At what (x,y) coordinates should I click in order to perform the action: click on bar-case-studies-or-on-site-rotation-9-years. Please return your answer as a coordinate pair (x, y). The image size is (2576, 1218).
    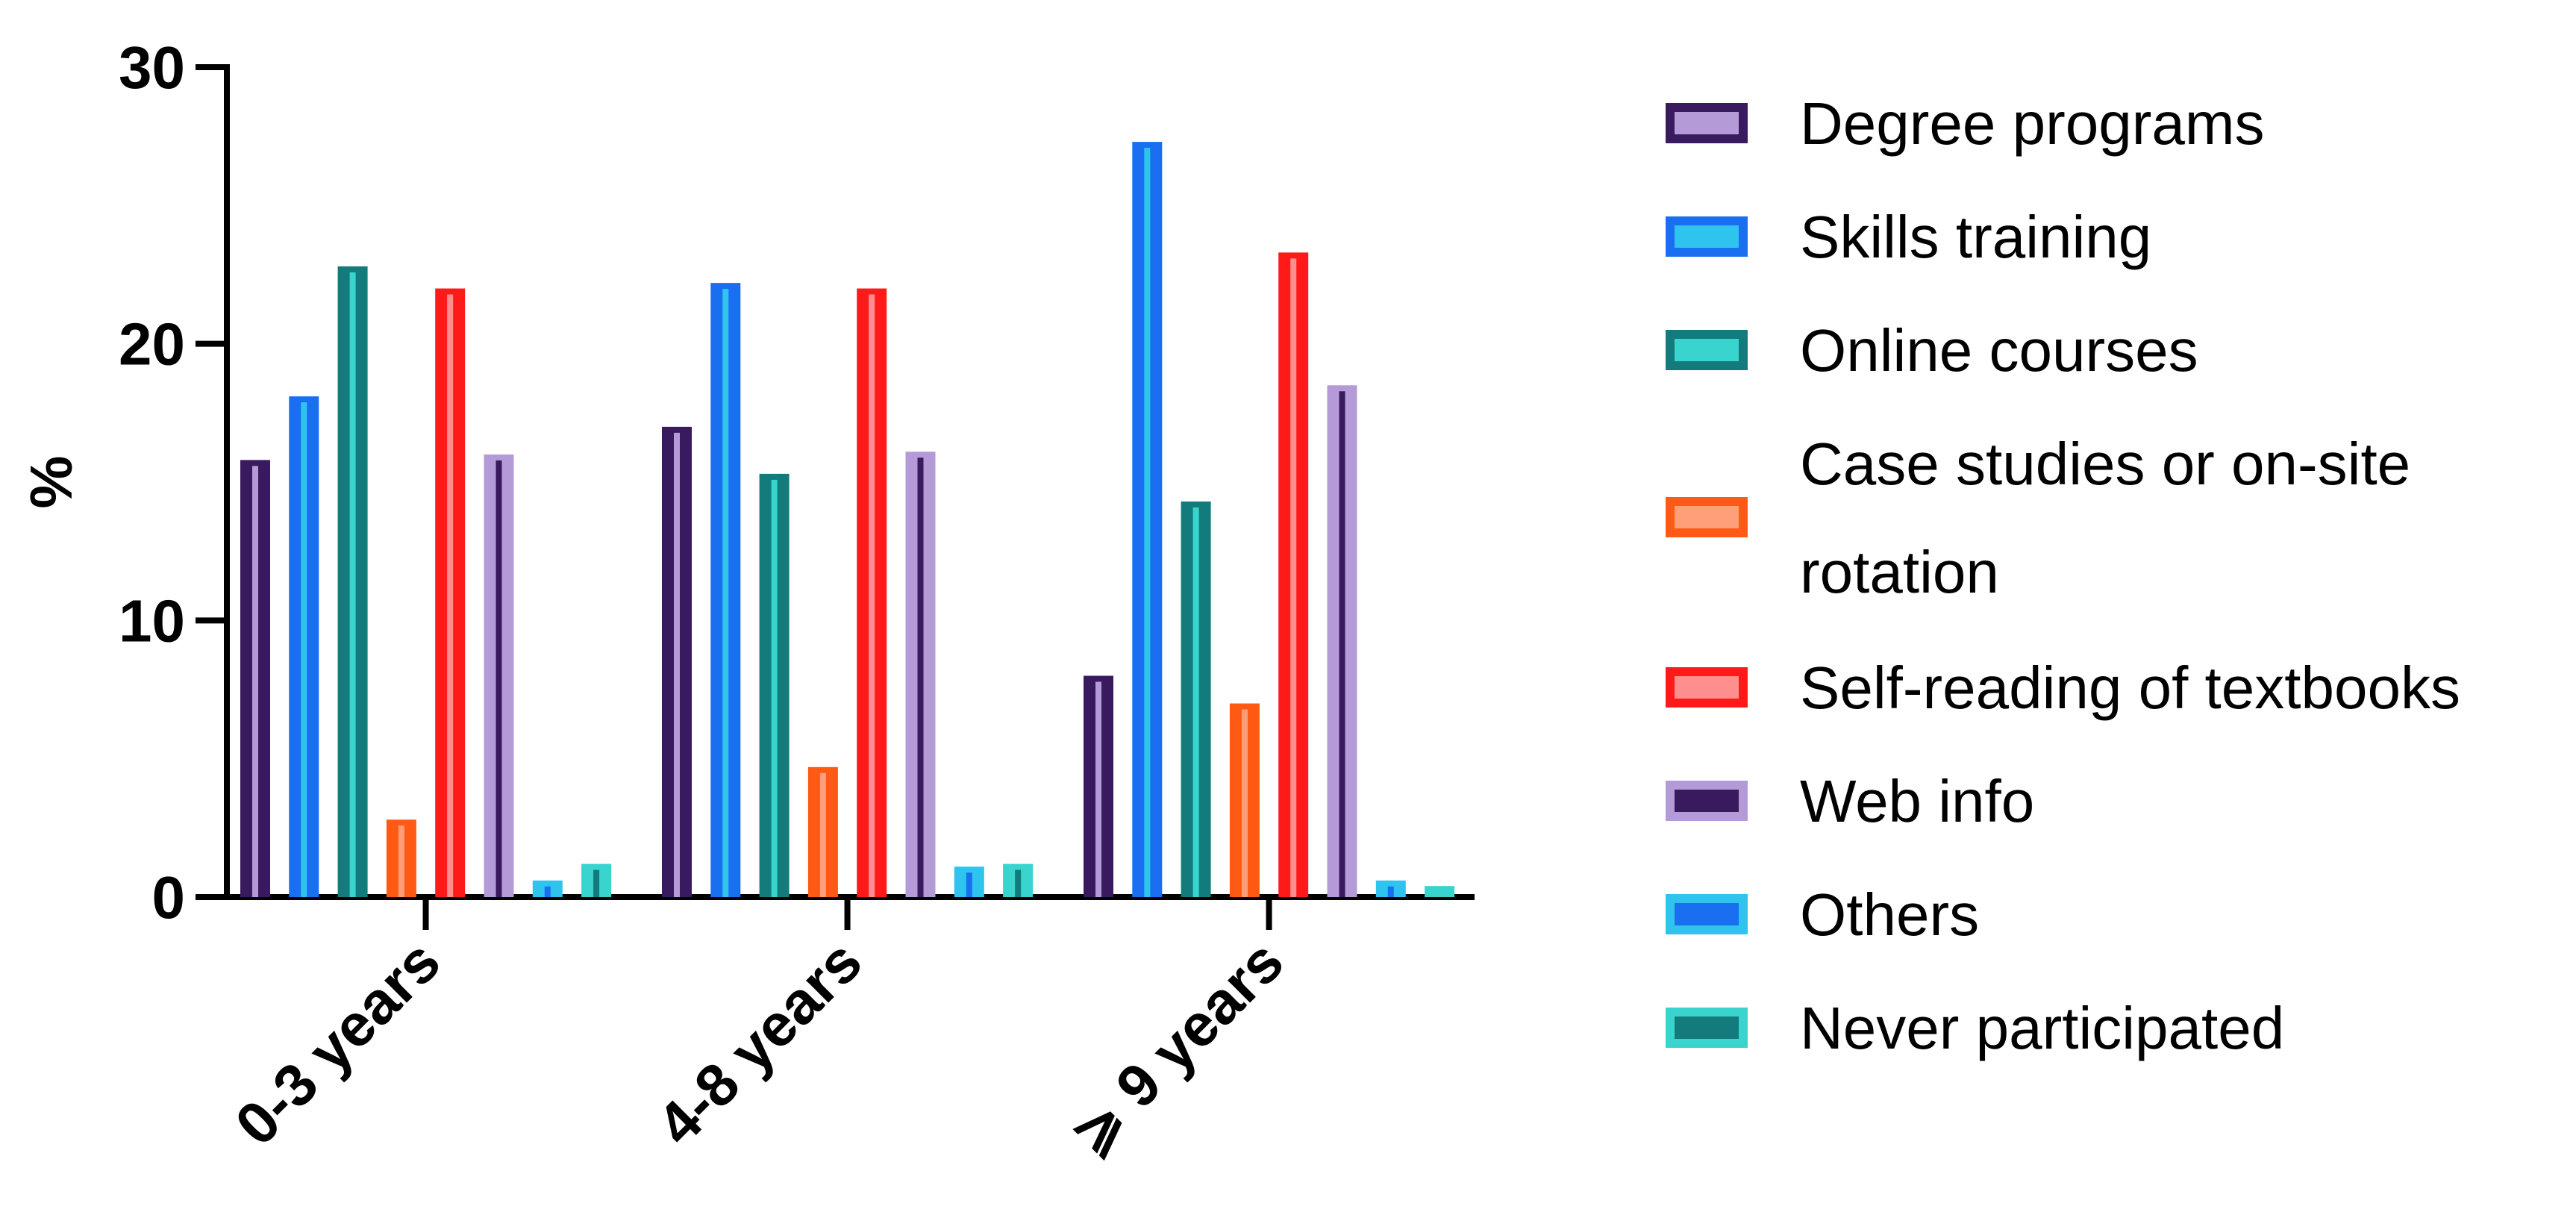
    Looking at the image, I should click on (1244, 800).